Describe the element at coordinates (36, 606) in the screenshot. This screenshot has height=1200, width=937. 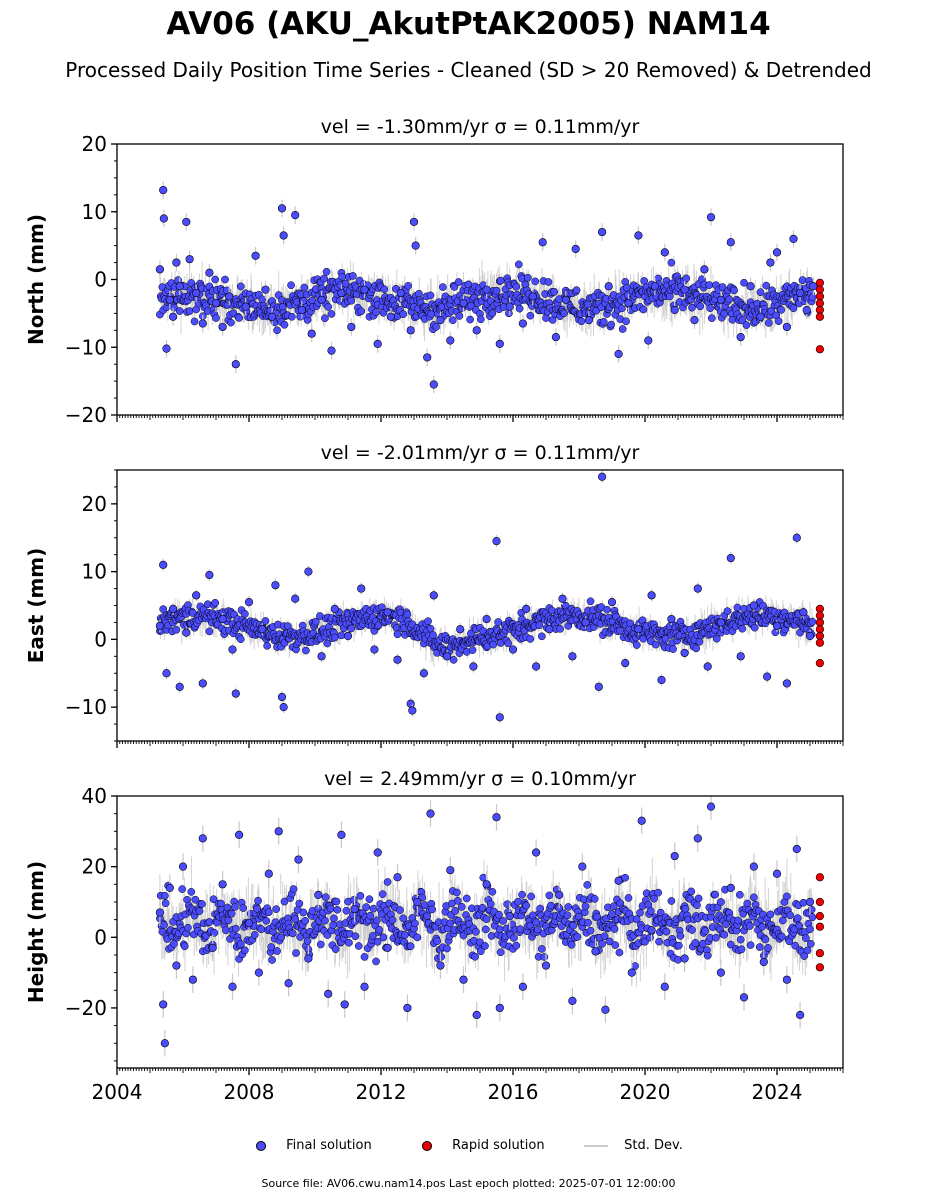
I see `y-axis-label: East (mm)` at that location.